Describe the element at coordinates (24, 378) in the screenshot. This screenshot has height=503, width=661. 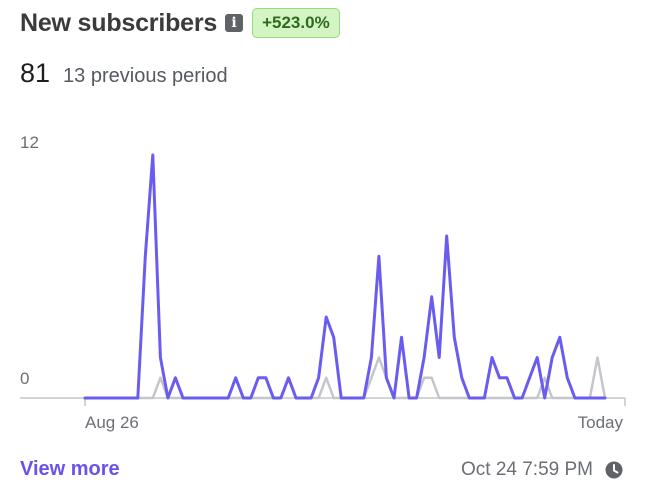
I see `y-tick-label: 0` at that location.